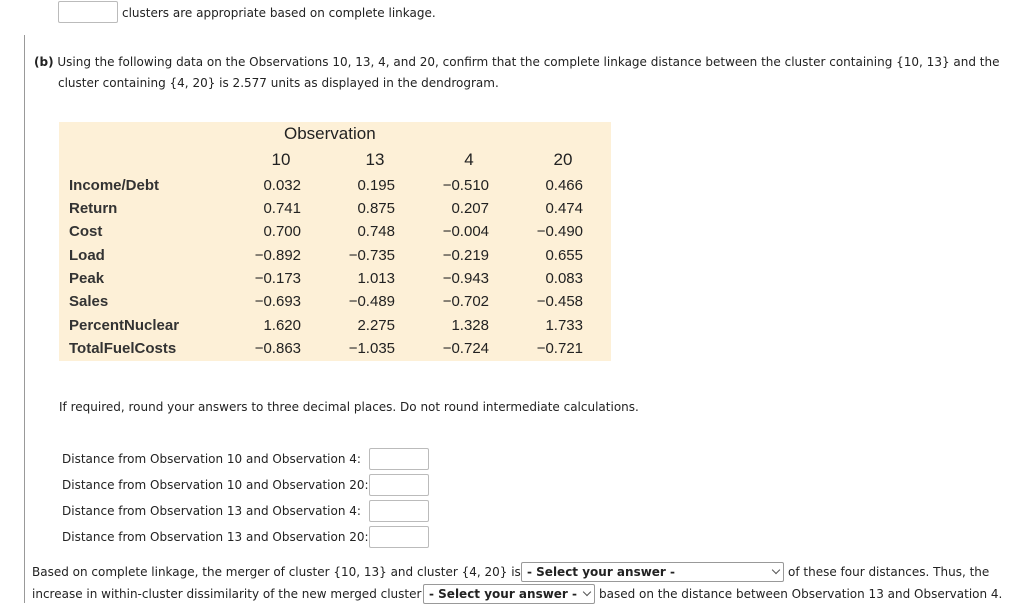 This screenshot has height=604, width=1024. Describe the element at coordinates (330, 133) in the screenshot. I see `group-header: Observation` at that location.